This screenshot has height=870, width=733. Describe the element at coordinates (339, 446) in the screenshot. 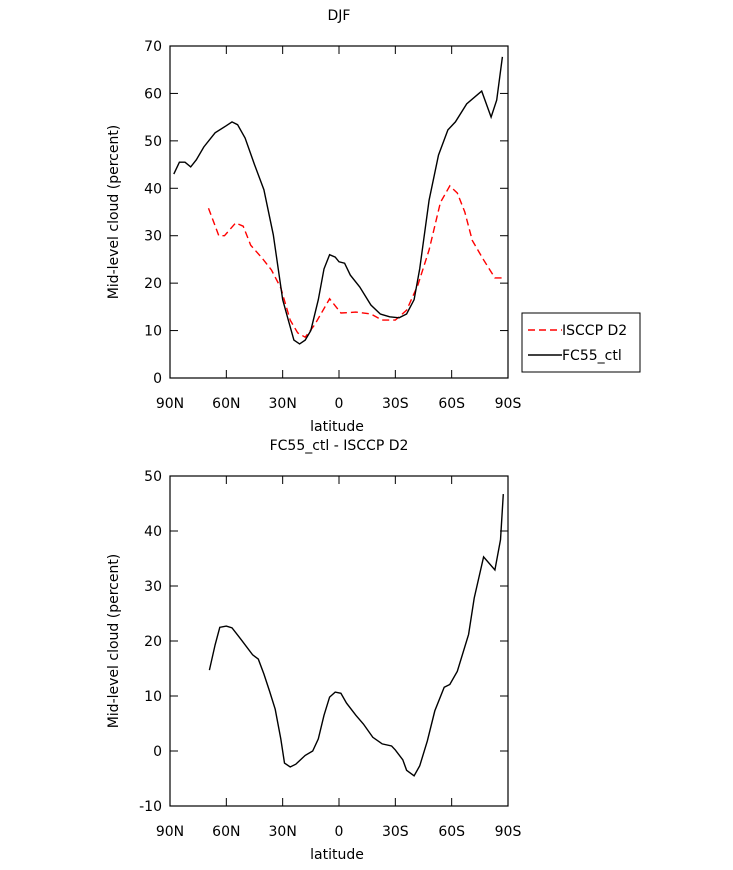

I see `chart-title: FC55_ctl - ISCCP D2` at that location.